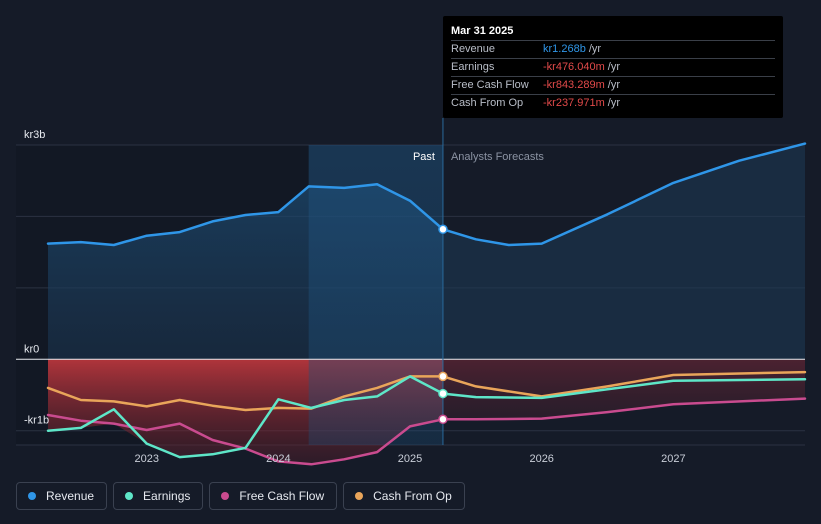 The image size is (821, 524). What do you see at coordinates (146, 459) in the screenshot?
I see `x-tick-label: 2023` at bounding box center [146, 459].